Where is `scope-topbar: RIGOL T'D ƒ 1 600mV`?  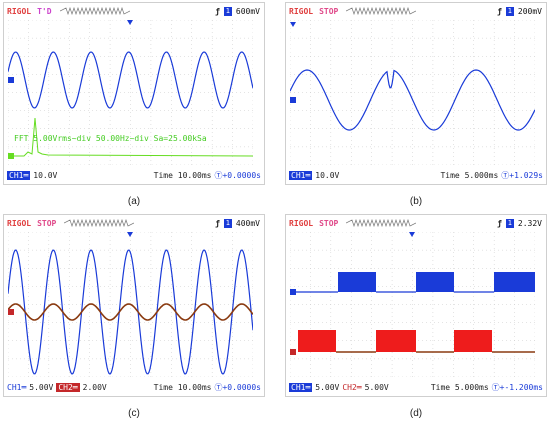
scope-topbar: RIGOL T'D ƒ 1 600mV is located at coordinates (134, 11).